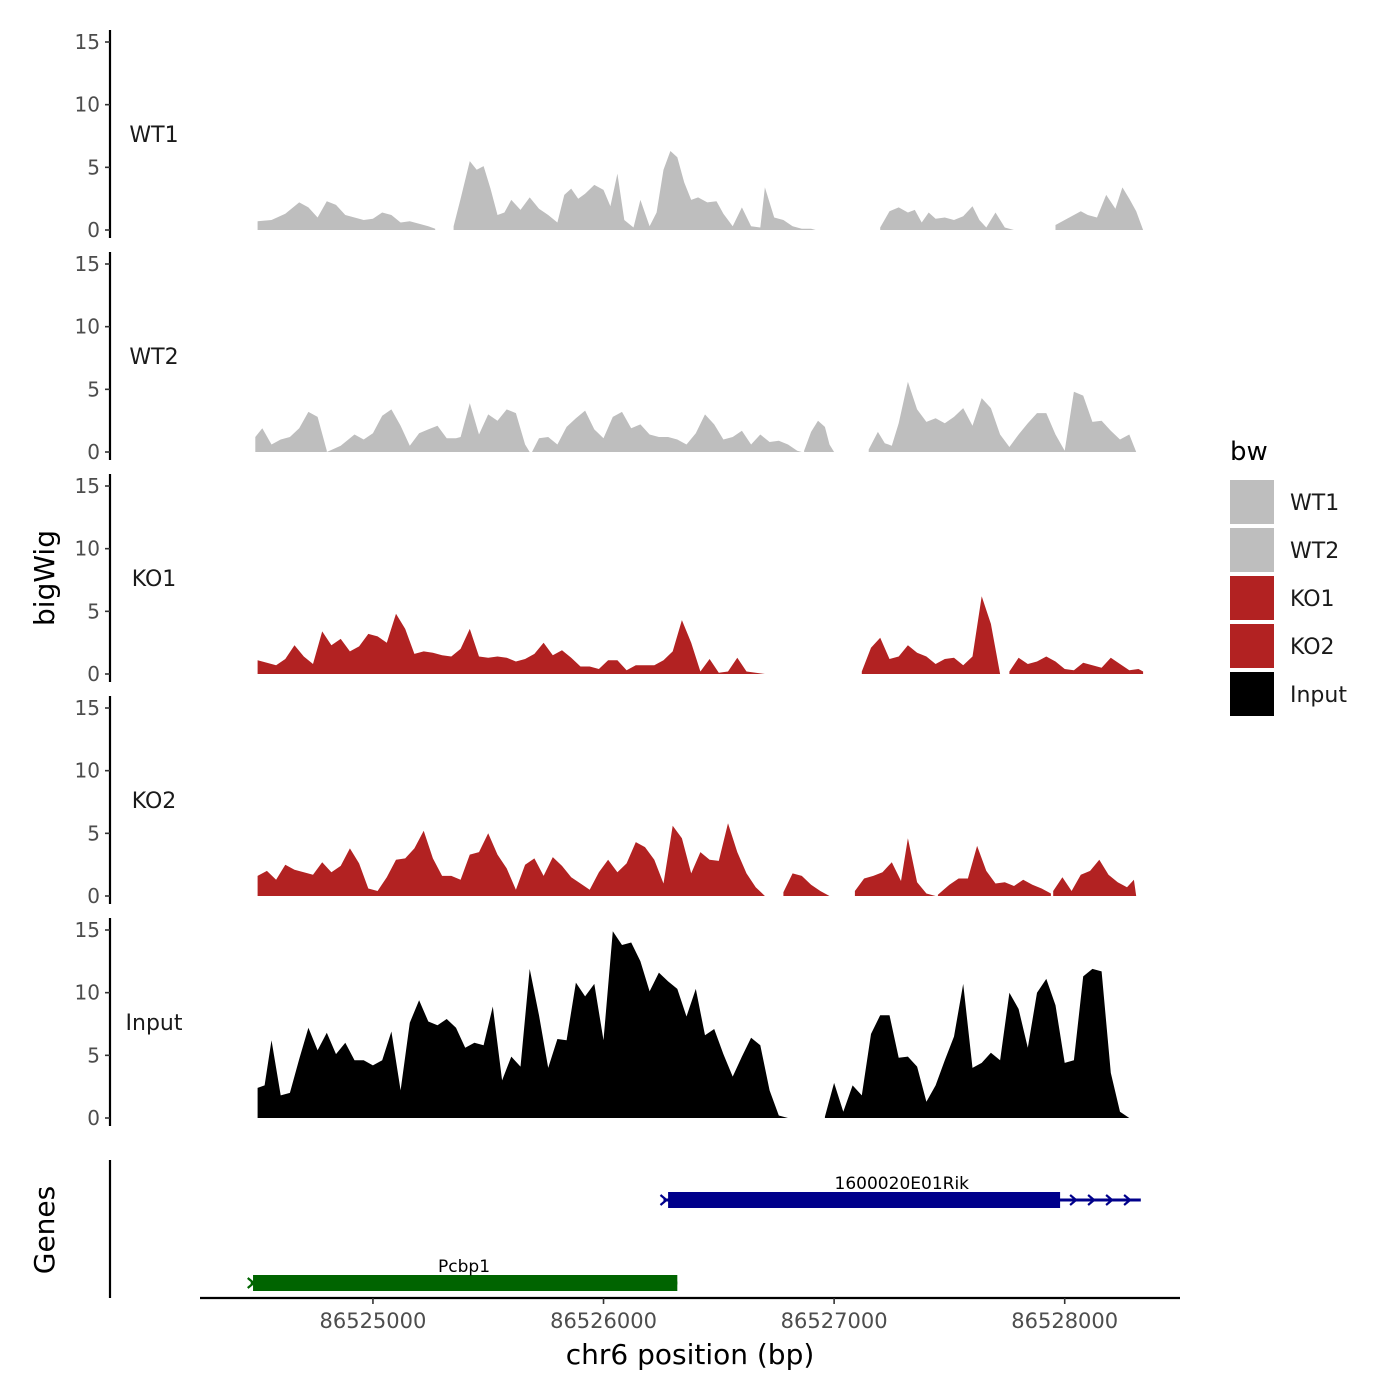 The image size is (1400, 1400). I want to click on track-wt1: 0 5 10 15 WT1, so click(609, 136).